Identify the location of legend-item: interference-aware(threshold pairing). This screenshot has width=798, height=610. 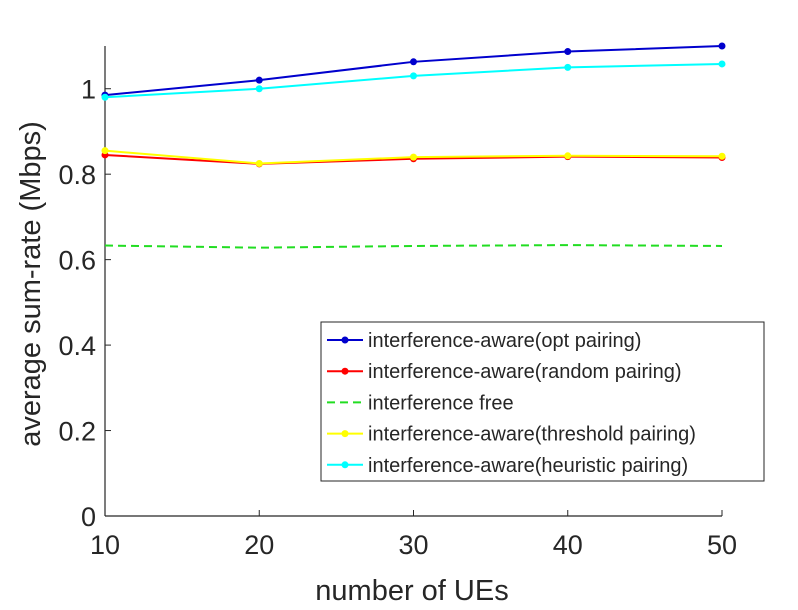
(511, 435).